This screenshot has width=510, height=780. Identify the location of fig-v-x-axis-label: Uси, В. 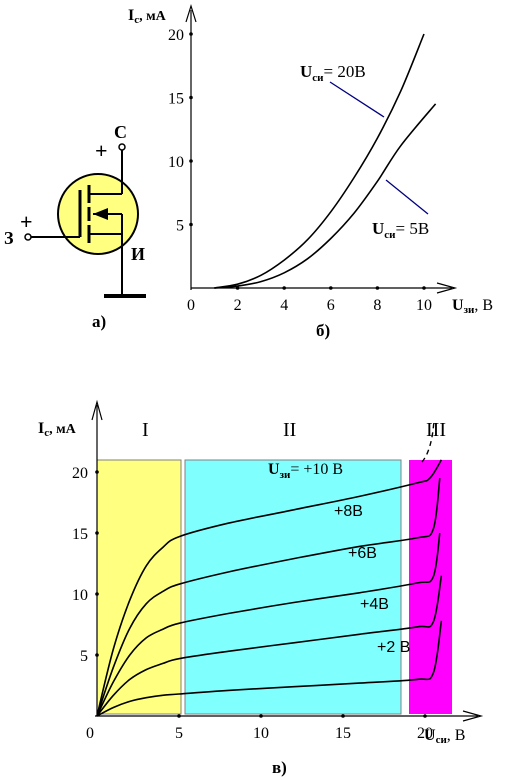
(444, 736).